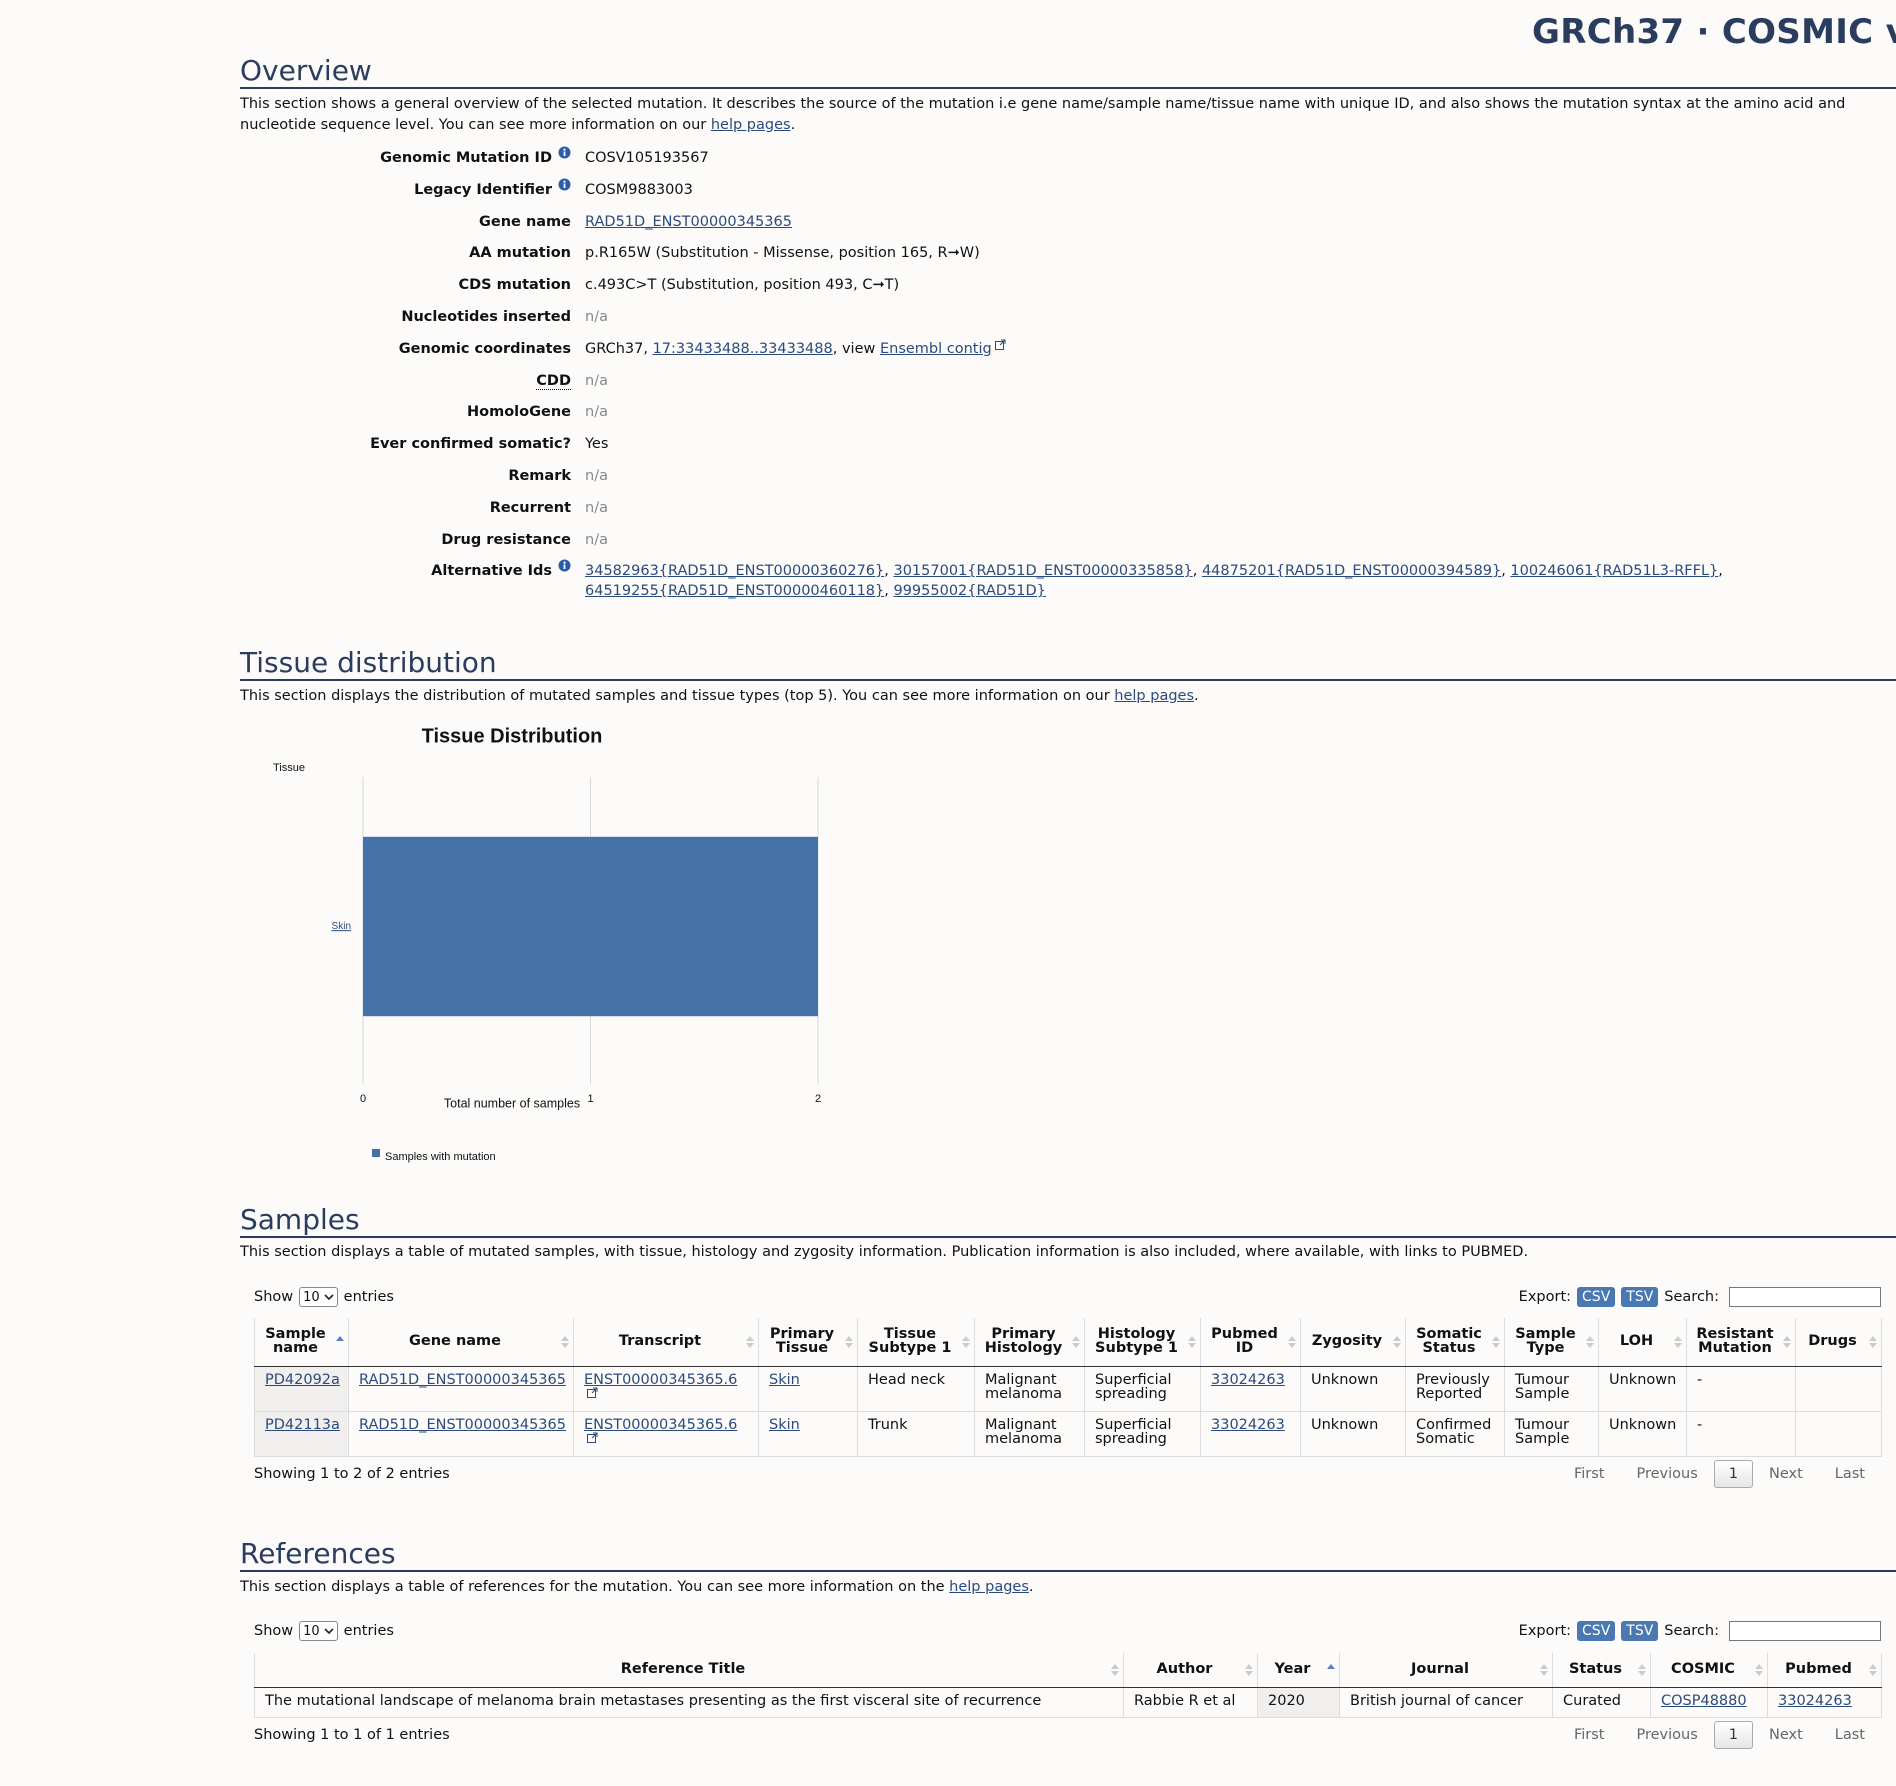 Image resolution: width=1896 pixels, height=1786 pixels. What do you see at coordinates (1542, 1431) in the screenshot?
I see `cell-text: Tumour Sample` at bounding box center [1542, 1431].